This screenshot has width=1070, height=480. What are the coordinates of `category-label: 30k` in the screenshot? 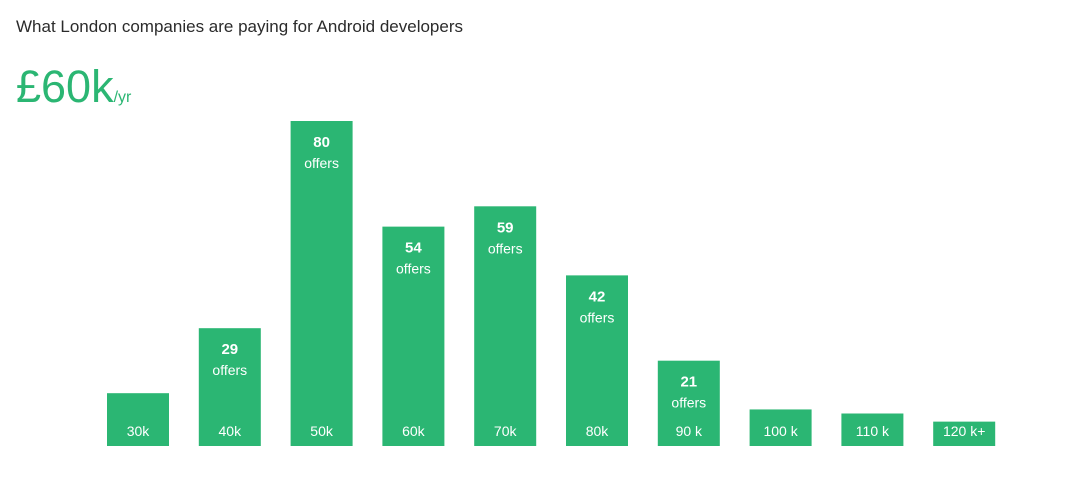 It's located at (139, 431).